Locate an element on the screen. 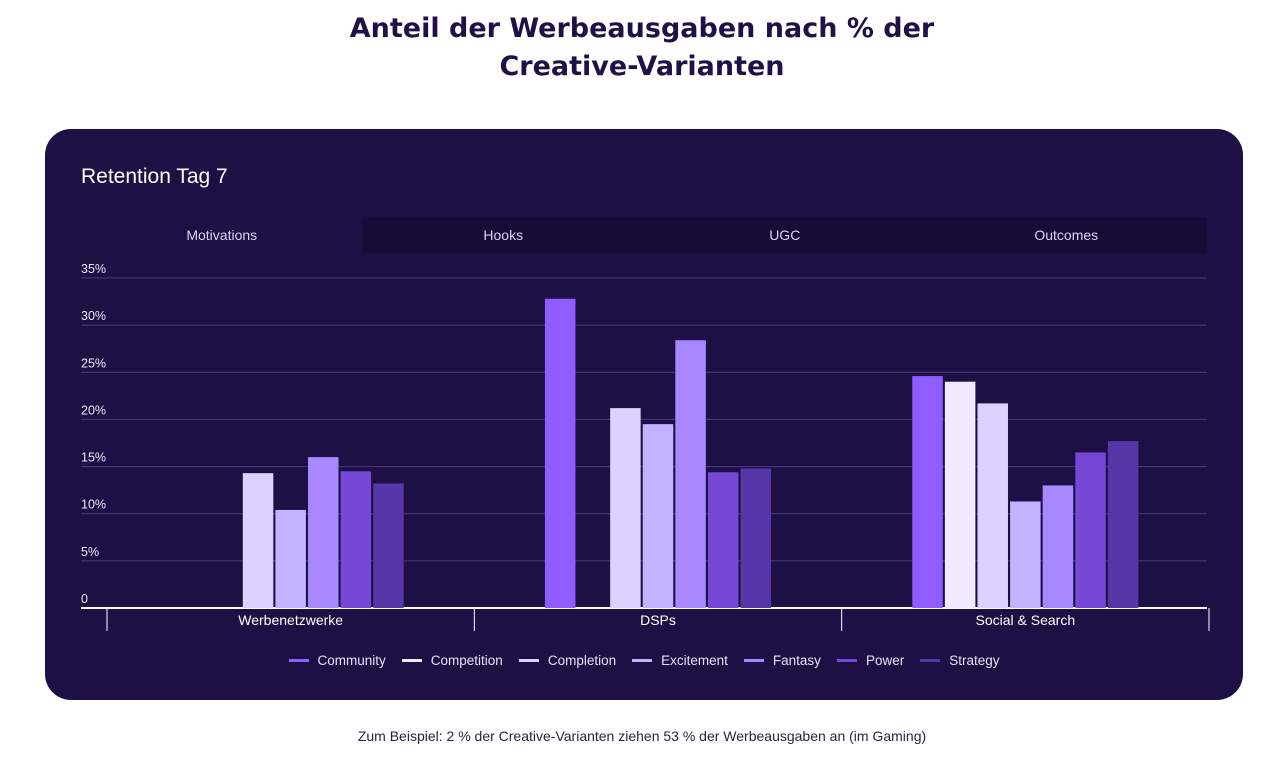 The width and height of the screenshot is (1284, 771). legend-item: Power is located at coordinates (870, 660).